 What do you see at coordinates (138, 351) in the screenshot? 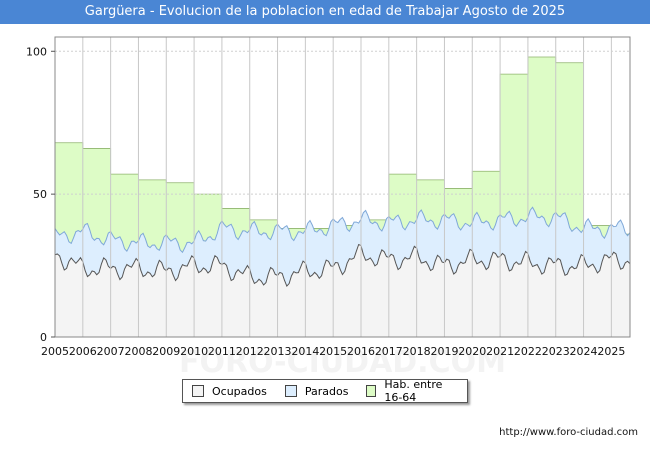
I see `x-tick-label: 2008` at bounding box center [138, 351].